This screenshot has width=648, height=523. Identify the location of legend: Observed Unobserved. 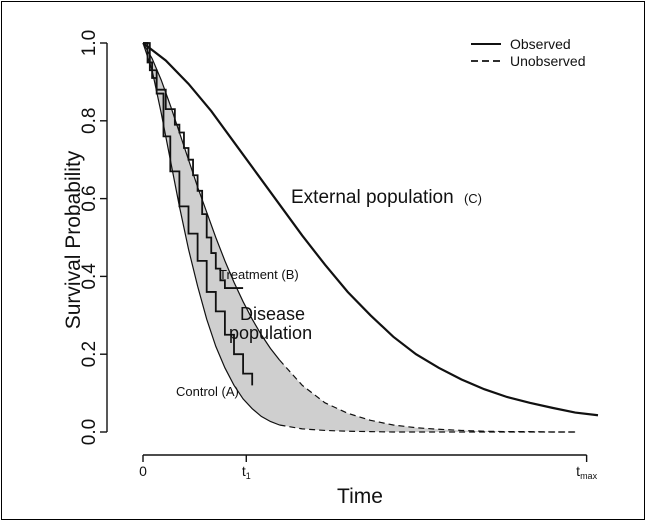
(528, 52).